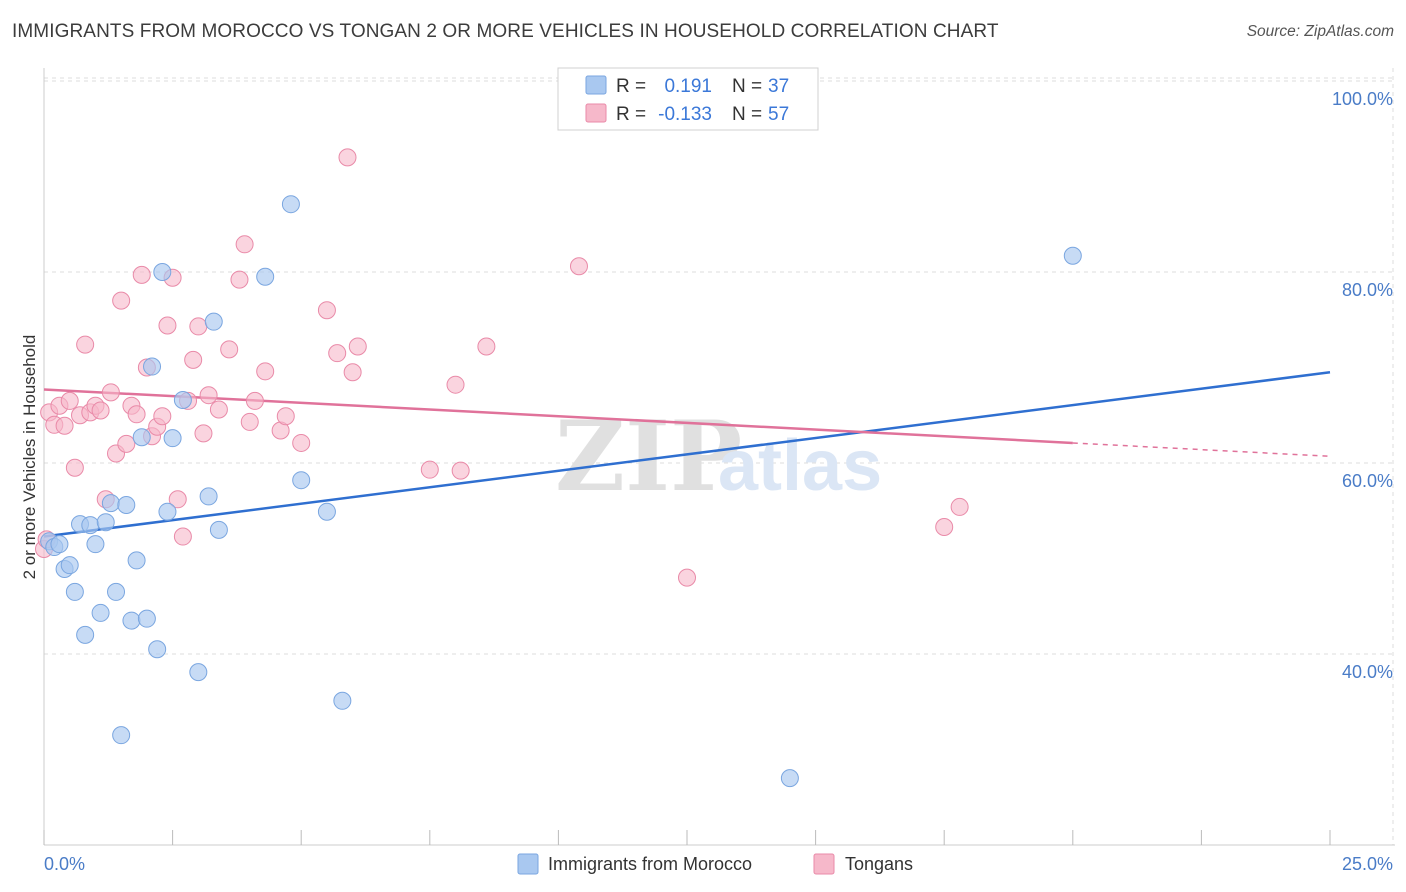  I want to click on trend-line-tongans-extension, so click(1201, 450).